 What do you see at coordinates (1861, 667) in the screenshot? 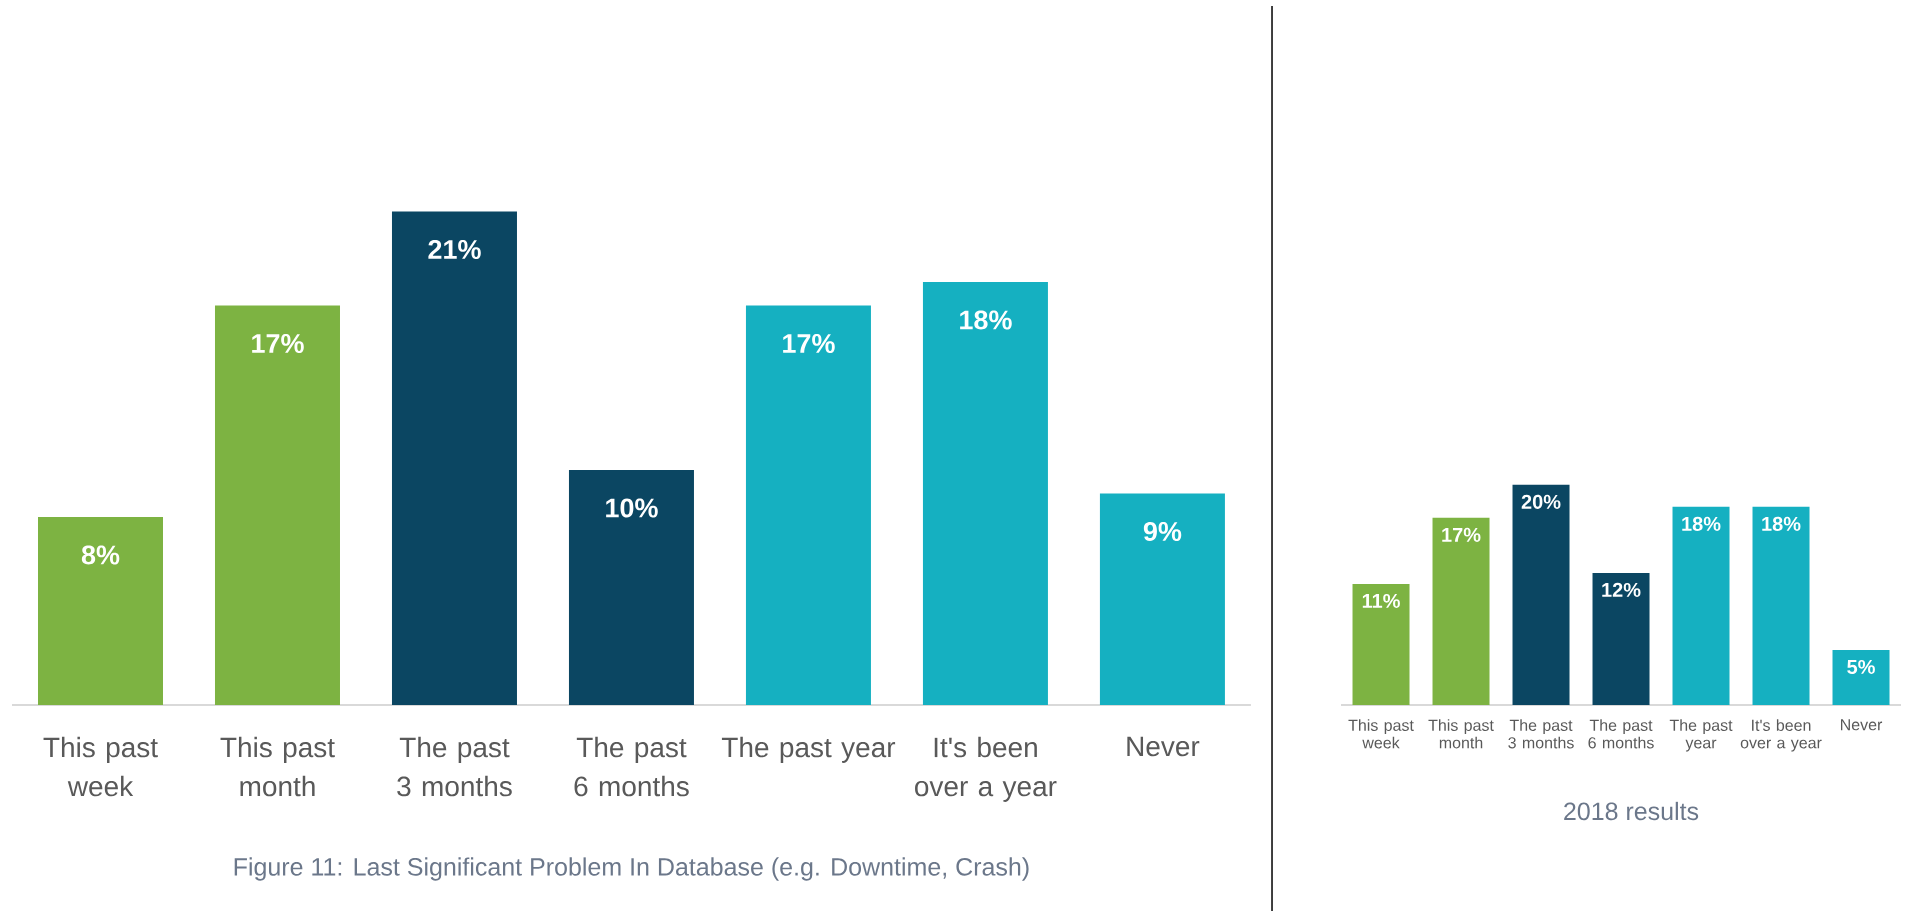
I see `data-label: 5%` at bounding box center [1861, 667].